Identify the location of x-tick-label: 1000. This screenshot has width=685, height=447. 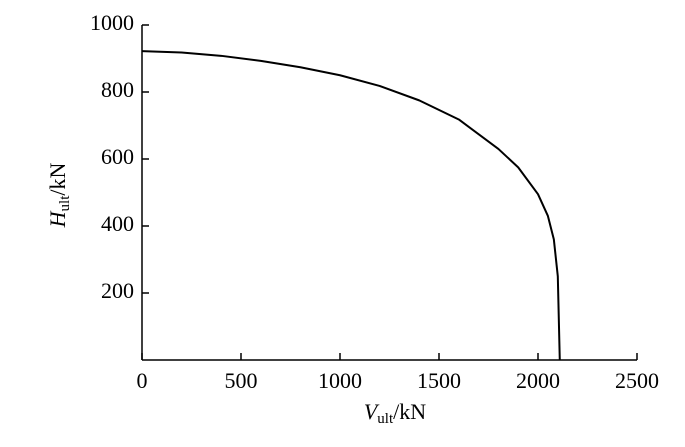
(340, 380).